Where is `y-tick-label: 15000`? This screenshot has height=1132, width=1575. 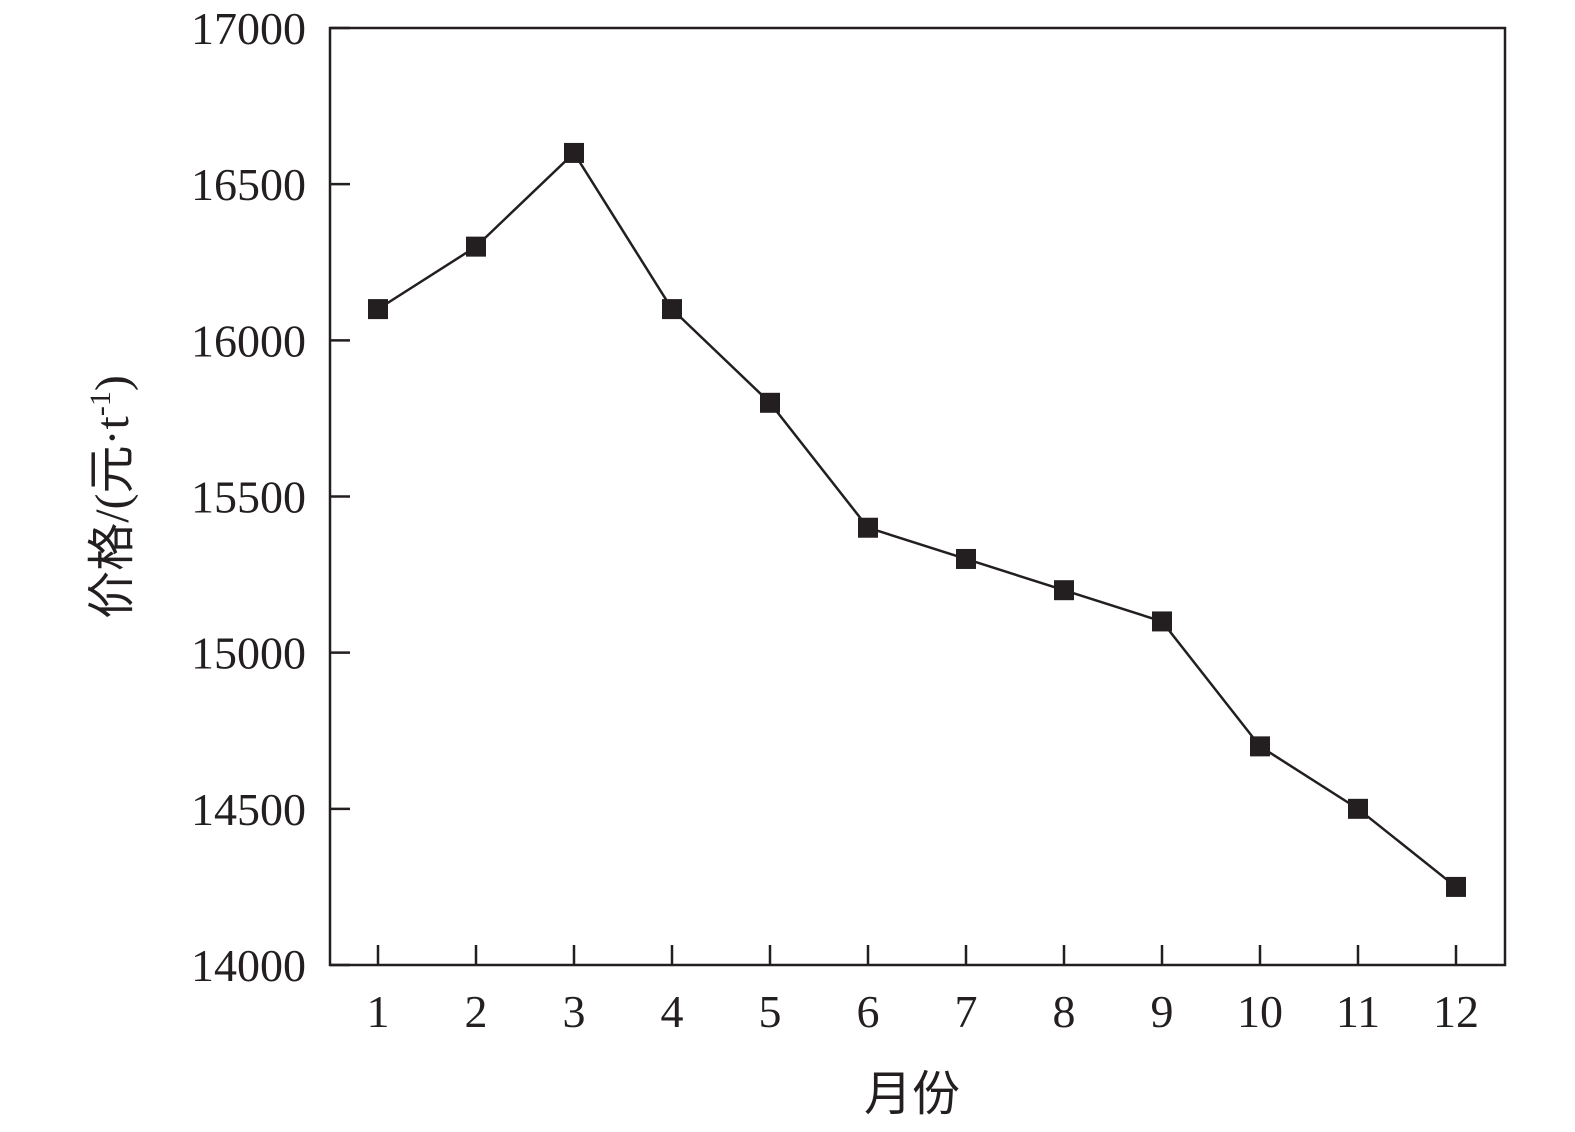 y-tick-label: 15000 is located at coordinates (248, 653).